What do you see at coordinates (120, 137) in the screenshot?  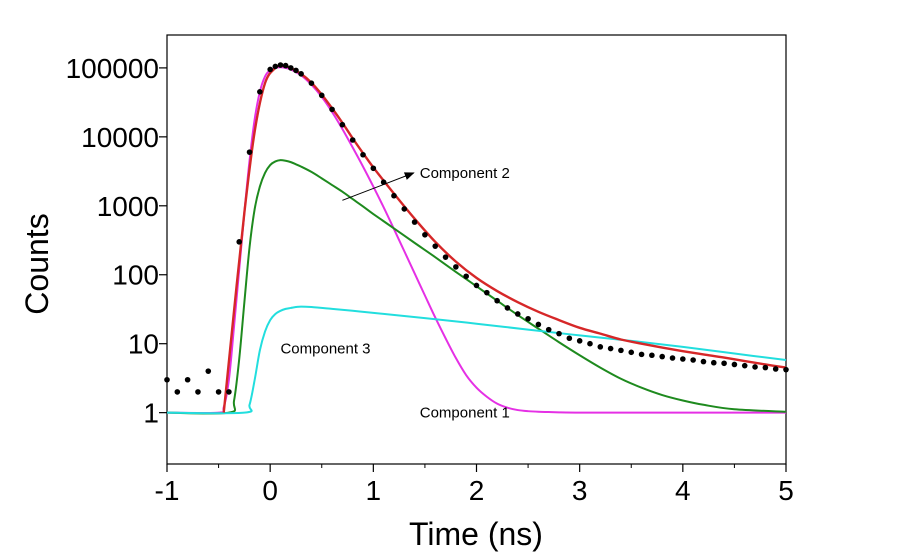 I see `y-tick-label: 10000` at bounding box center [120, 137].